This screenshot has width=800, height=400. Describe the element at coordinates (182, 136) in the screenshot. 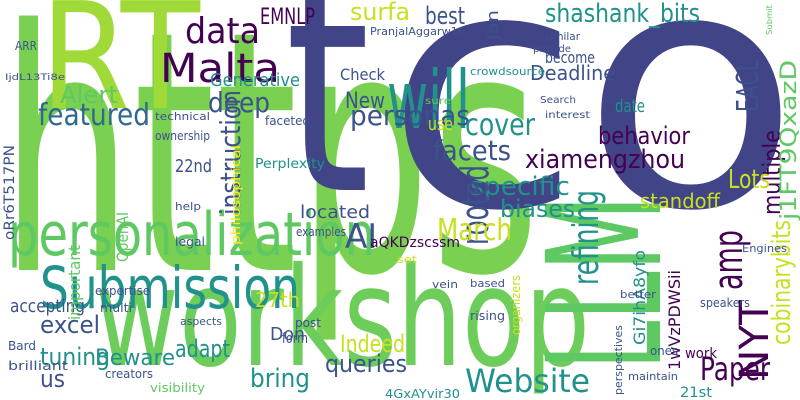

I see `word: ownership` at that location.